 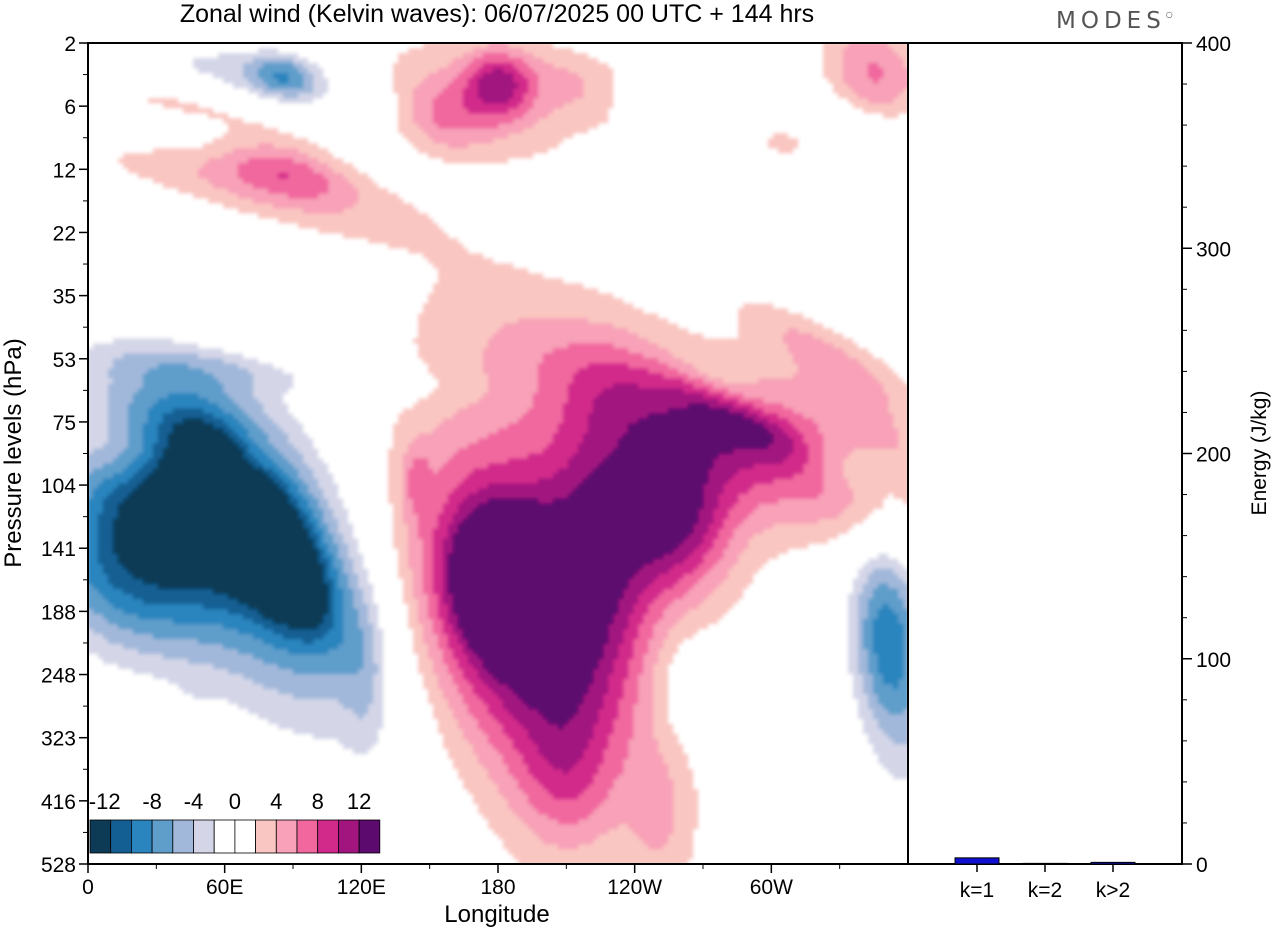 I want to click on energy-axis: 0 100 200 300 400, so click(x=1206, y=455).